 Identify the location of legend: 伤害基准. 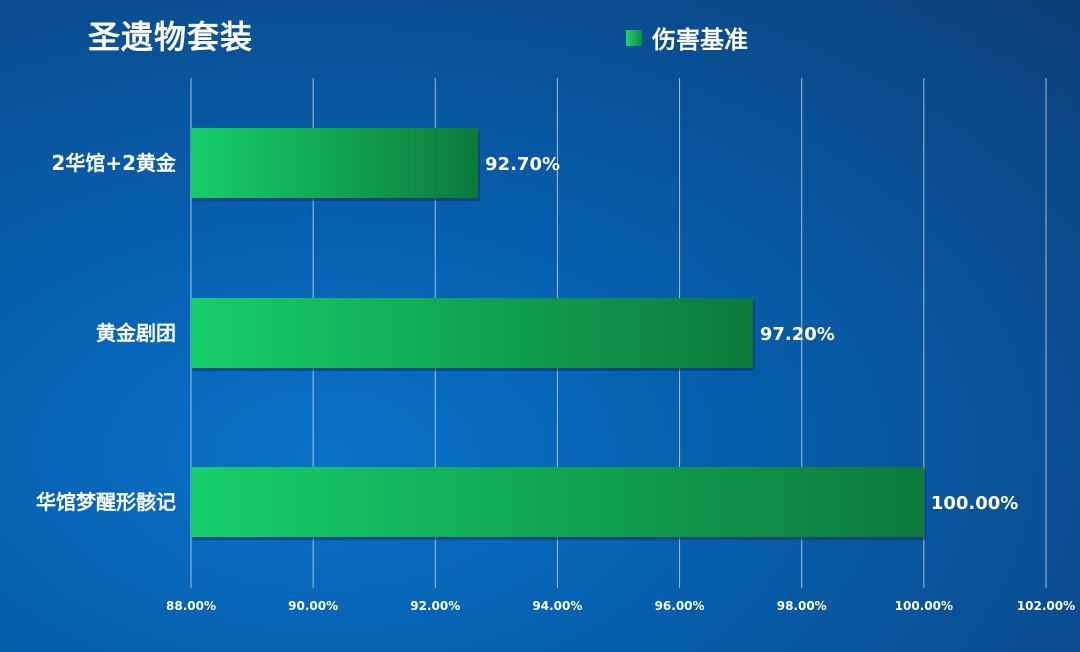
(687, 37).